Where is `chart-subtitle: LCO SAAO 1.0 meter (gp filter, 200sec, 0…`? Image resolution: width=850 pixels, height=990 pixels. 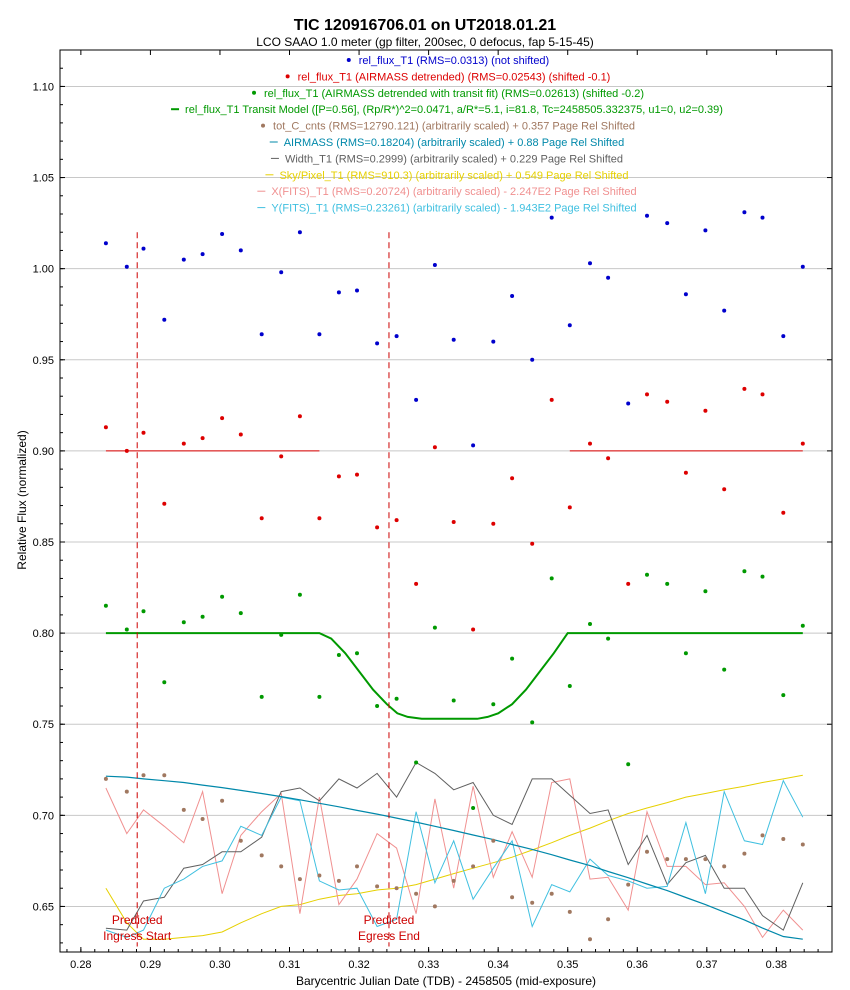
chart-subtitle: LCO SAAO 1.0 meter (gp filter, 200sec, 0… is located at coordinates (425, 42).